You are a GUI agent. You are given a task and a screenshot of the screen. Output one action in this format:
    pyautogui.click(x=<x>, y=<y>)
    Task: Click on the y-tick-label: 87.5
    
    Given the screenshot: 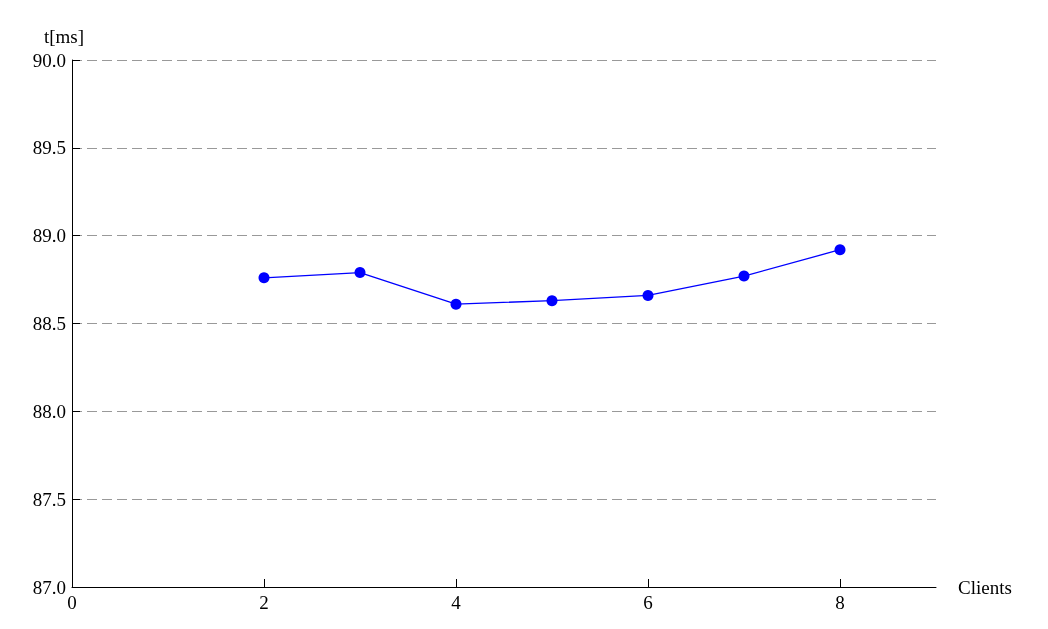 What is the action you would take?
    pyautogui.click(x=49, y=499)
    